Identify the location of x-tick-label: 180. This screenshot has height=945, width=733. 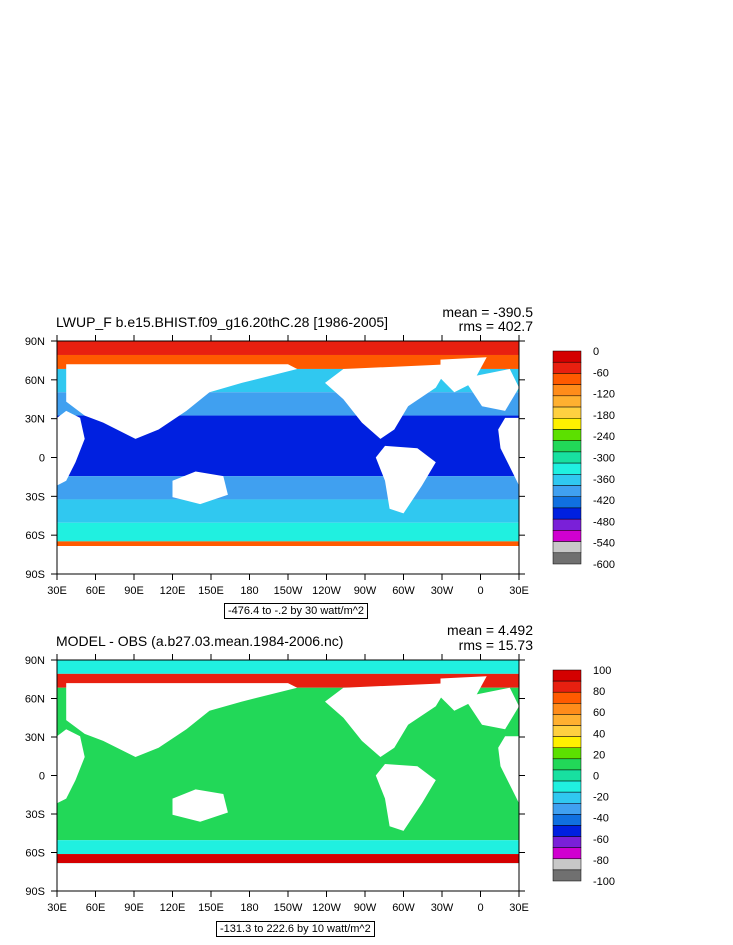
(249, 908).